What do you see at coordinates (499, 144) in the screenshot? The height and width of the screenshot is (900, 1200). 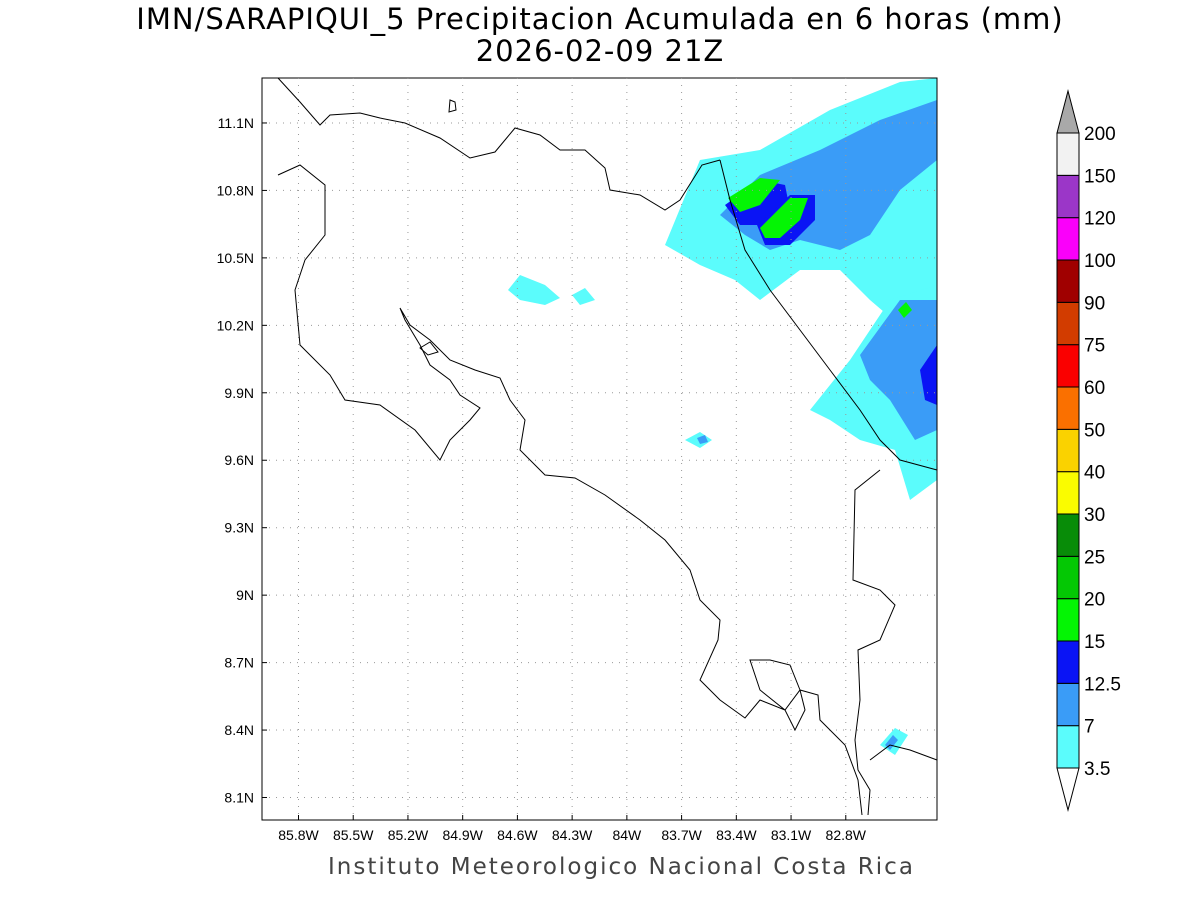 I see `north-border-line` at bounding box center [499, 144].